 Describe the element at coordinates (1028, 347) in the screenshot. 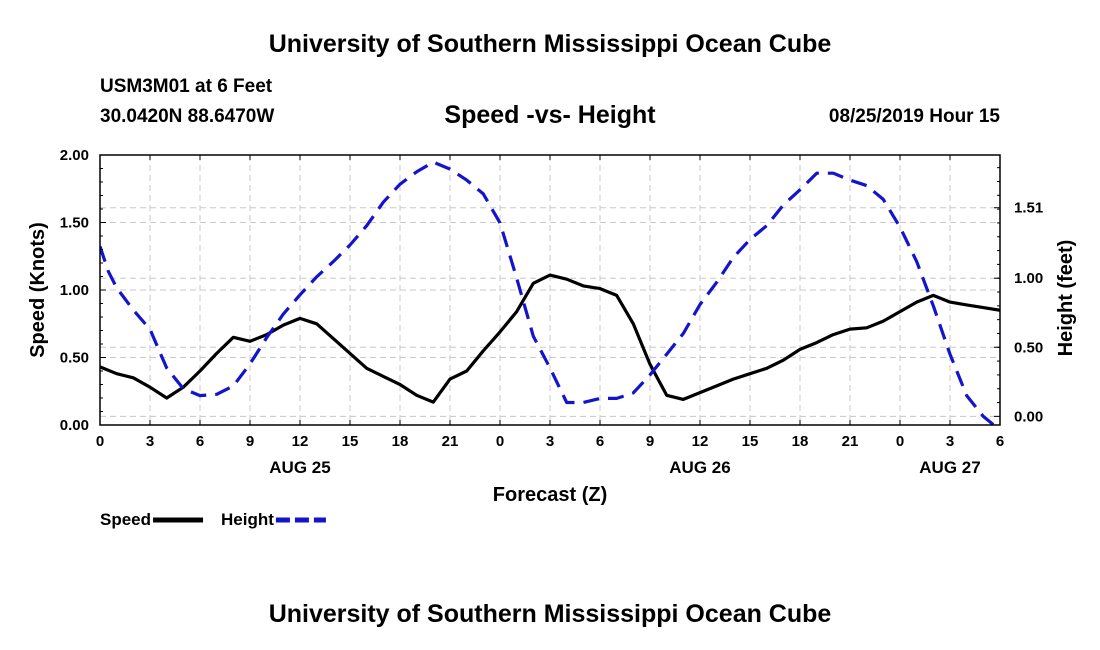

I see `y-right-tick-label: 0.50` at that location.